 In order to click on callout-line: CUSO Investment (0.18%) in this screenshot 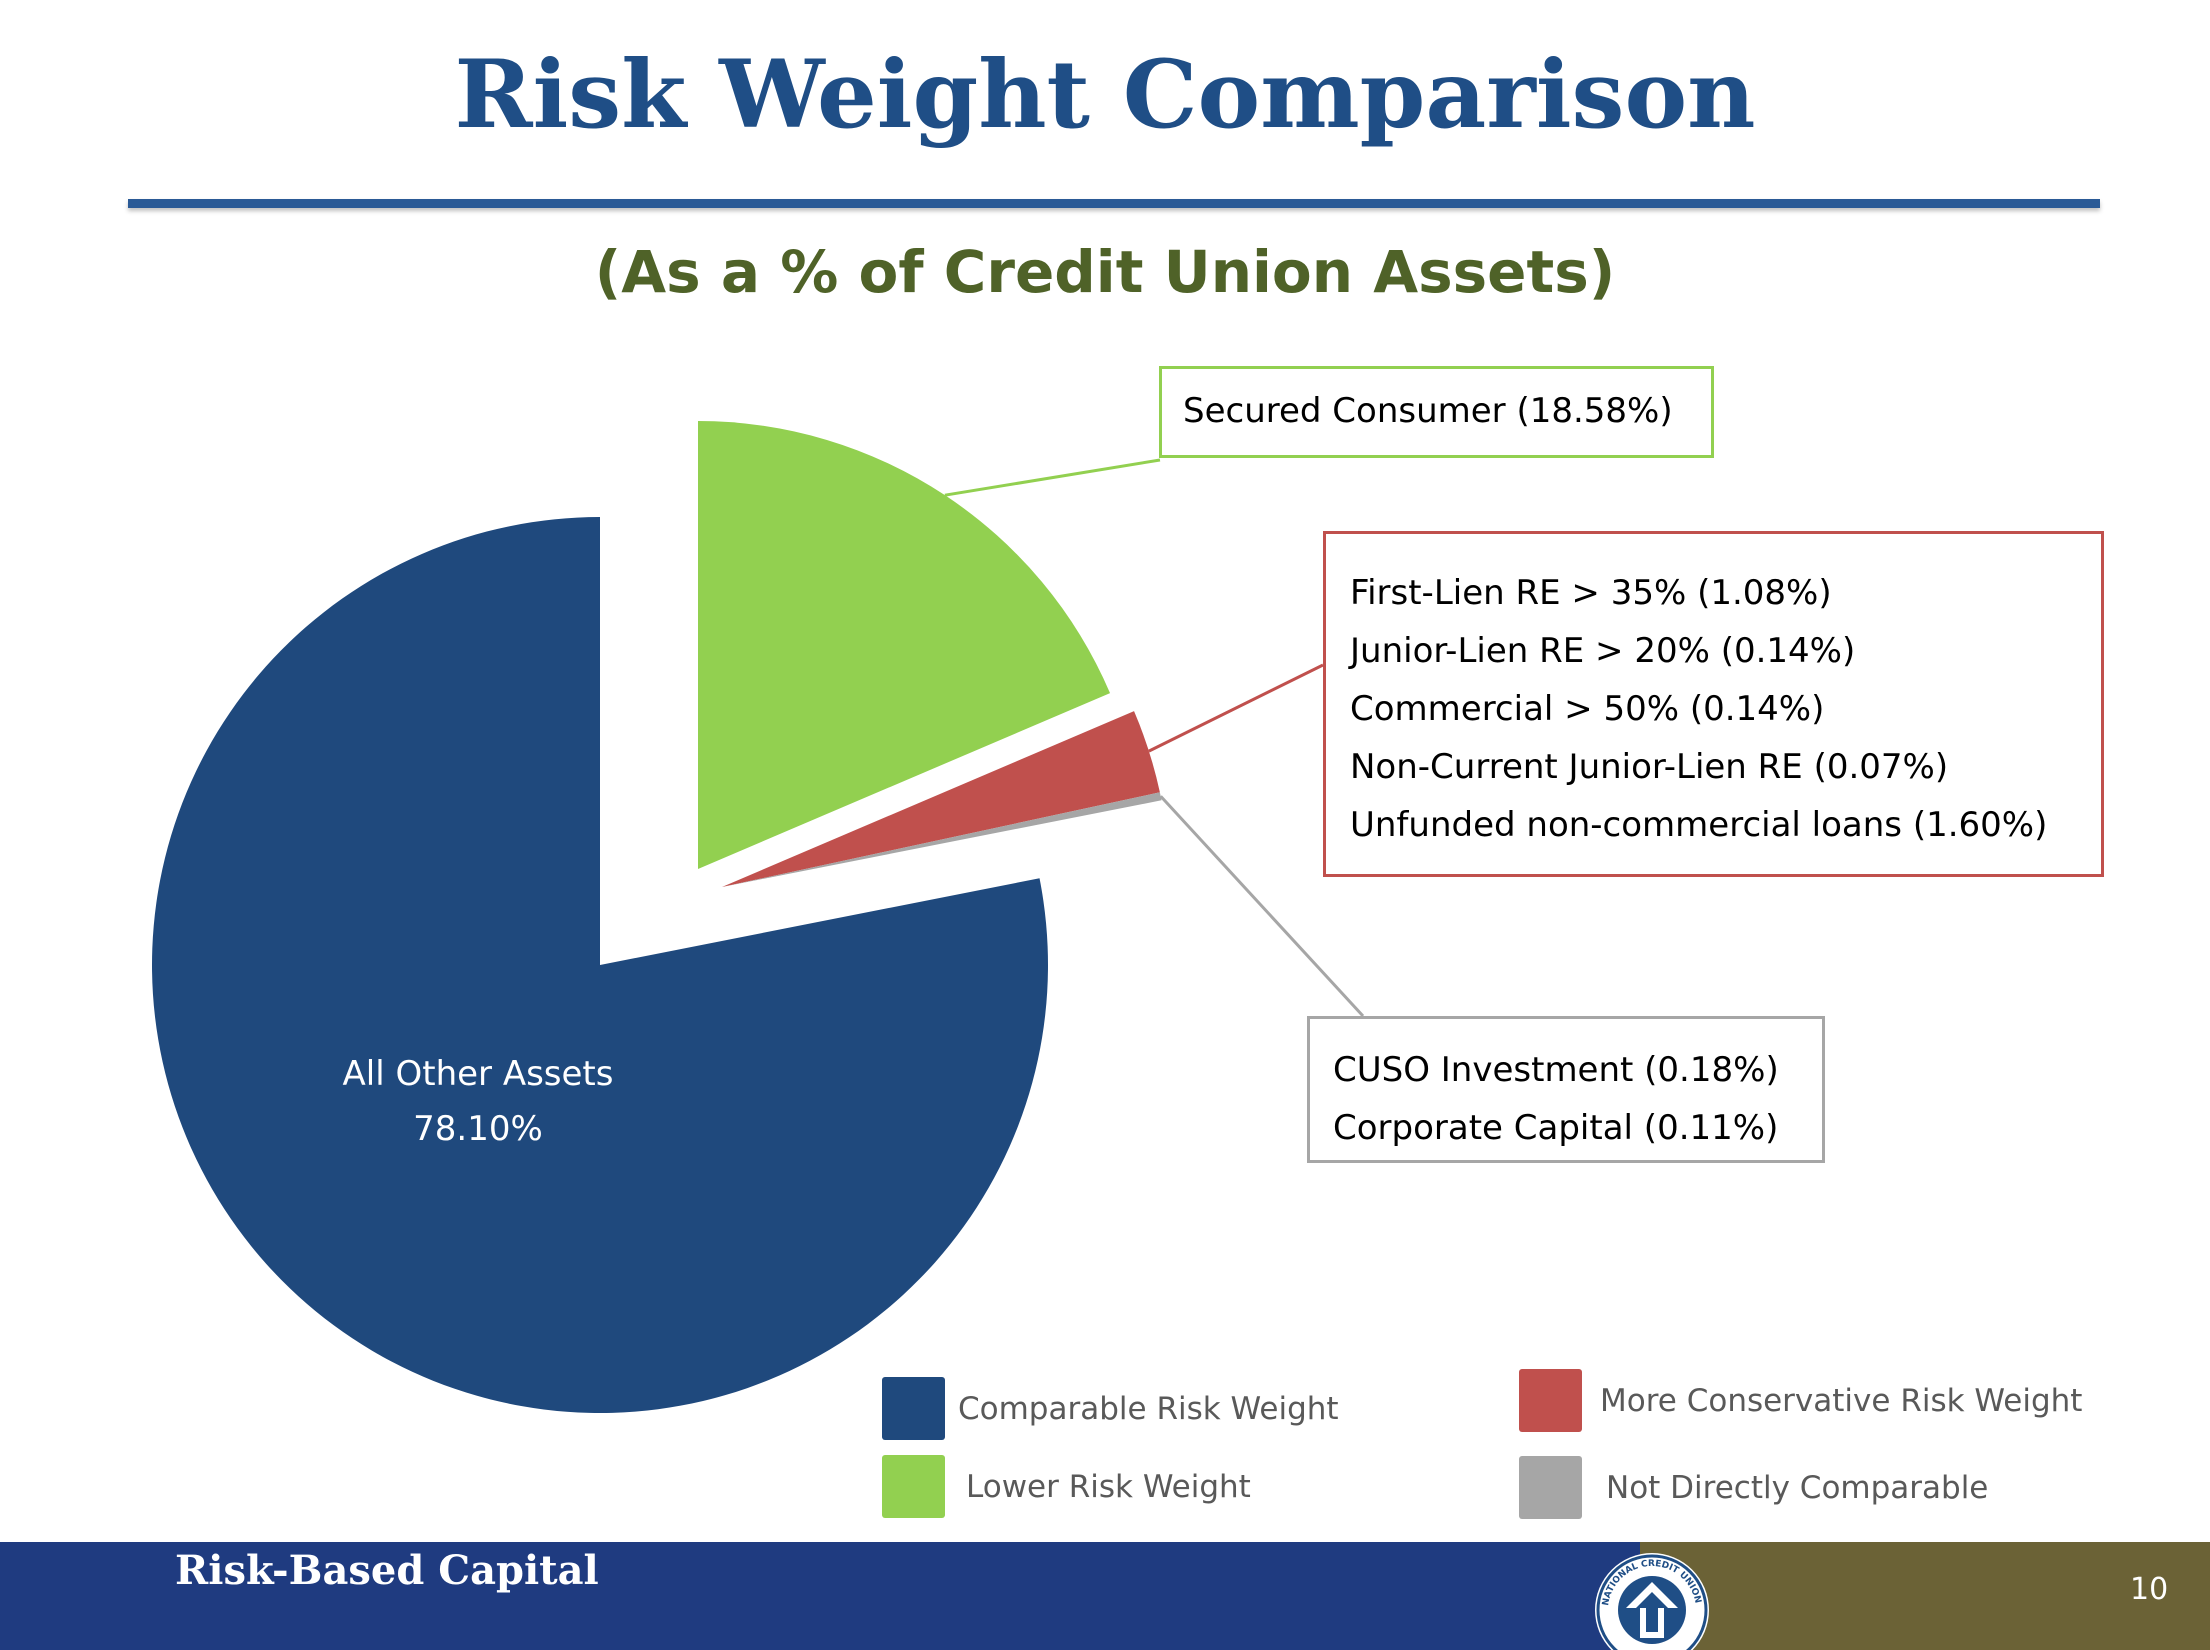, I will do `click(1556, 1070)`.